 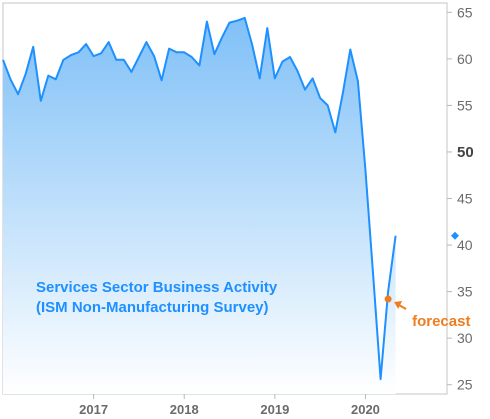 What do you see at coordinates (465, 152) in the screenshot?
I see `y-tick-label: 50` at bounding box center [465, 152].